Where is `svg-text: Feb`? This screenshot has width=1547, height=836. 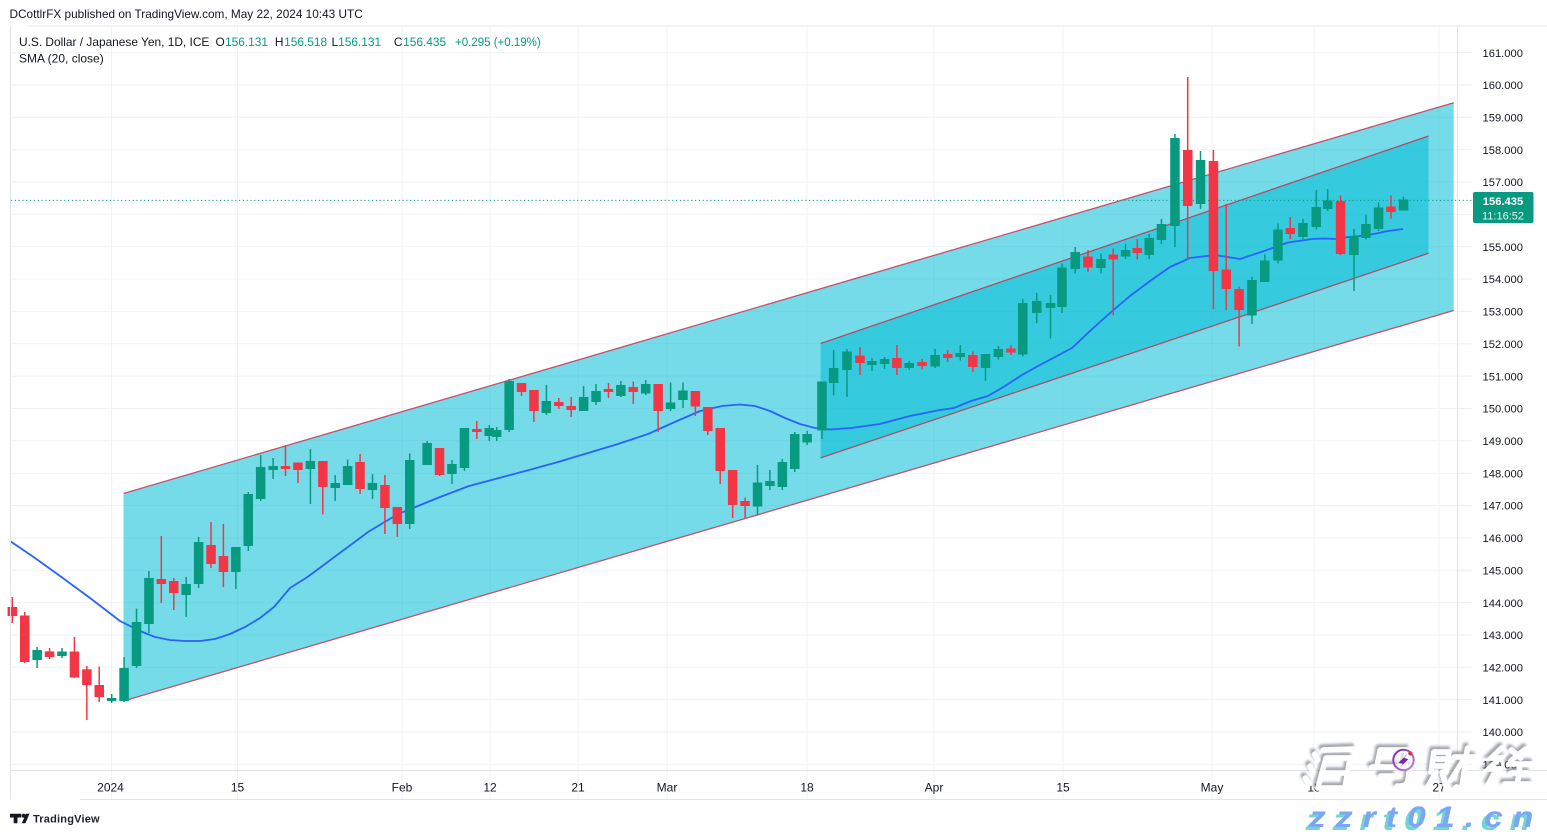 svg-text: Feb is located at coordinates (402, 788).